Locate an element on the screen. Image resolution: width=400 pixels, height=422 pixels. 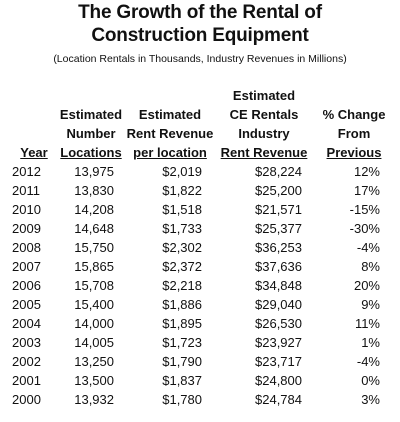
cell-ce-rentals: $34,848 is located at coordinates (278, 285).